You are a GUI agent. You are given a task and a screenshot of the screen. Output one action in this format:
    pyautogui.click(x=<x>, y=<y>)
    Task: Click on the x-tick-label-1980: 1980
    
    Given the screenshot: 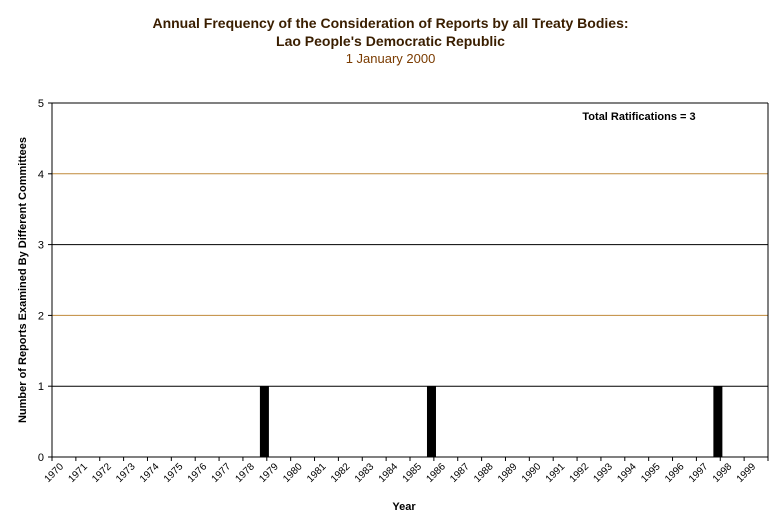 What is the action you would take?
    pyautogui.click(x=293, y=473)
    